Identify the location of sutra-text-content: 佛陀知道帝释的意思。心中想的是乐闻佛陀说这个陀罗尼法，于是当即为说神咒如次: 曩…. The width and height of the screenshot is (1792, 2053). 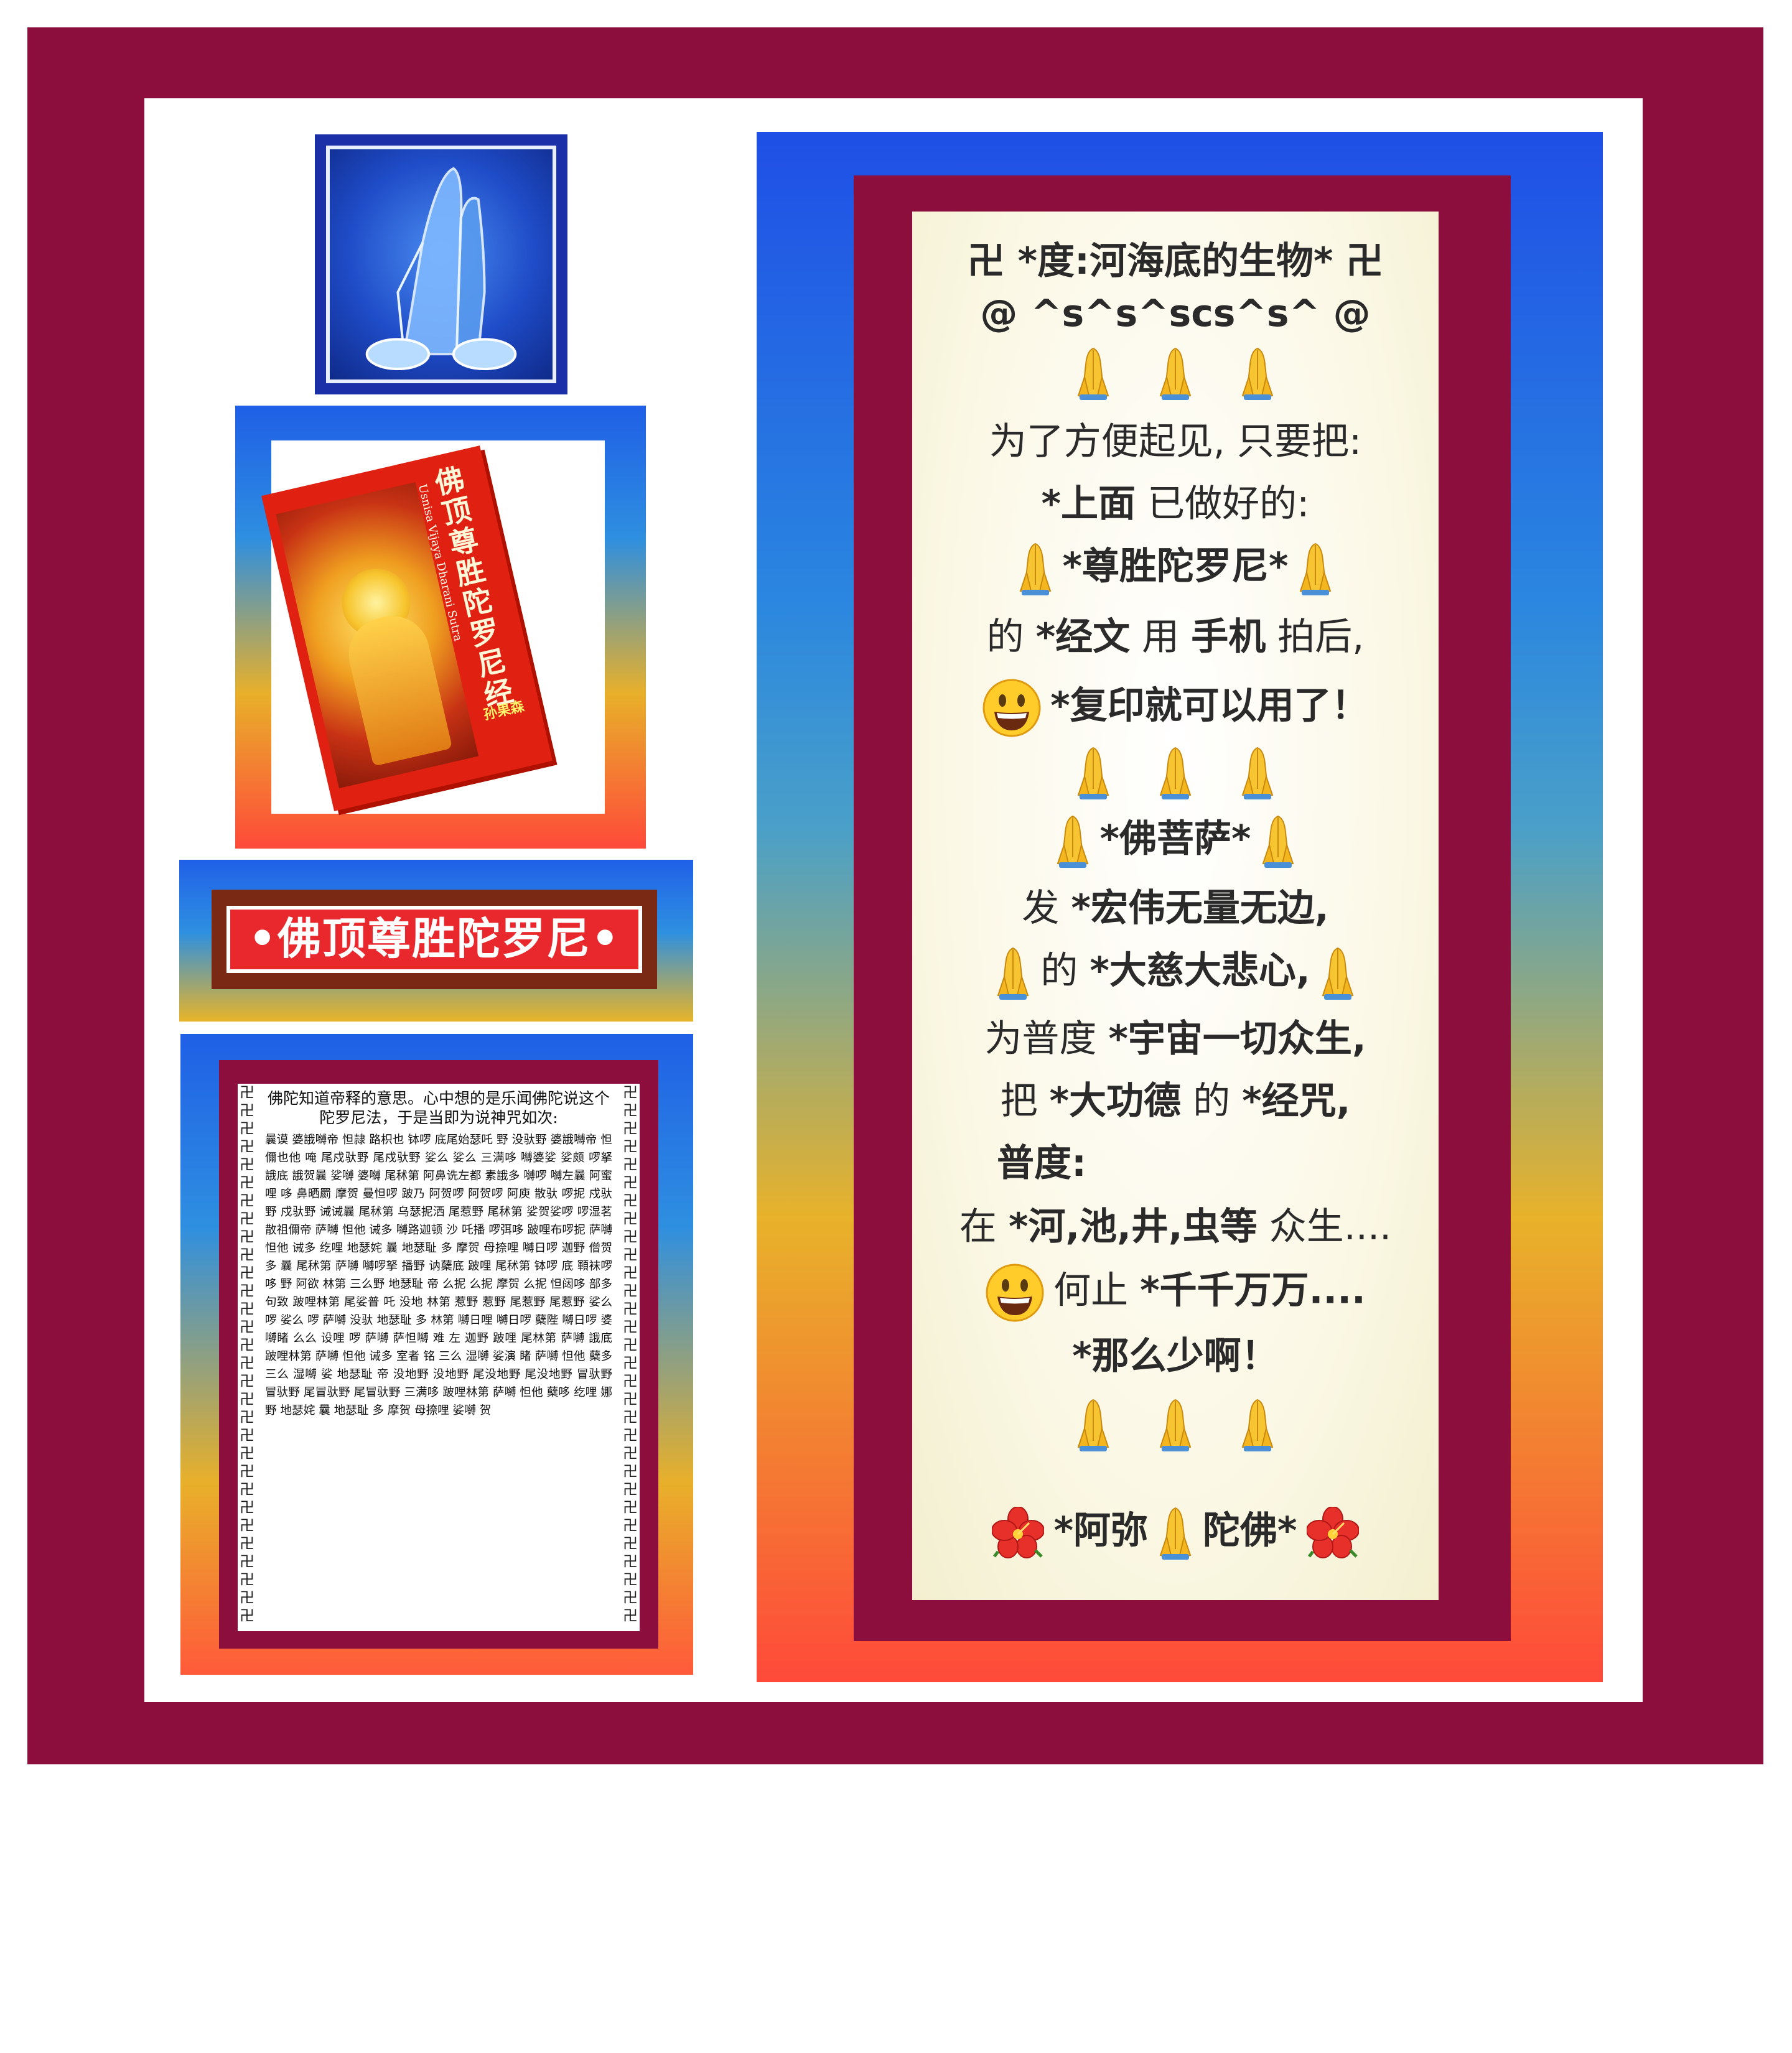
(438, 1254).